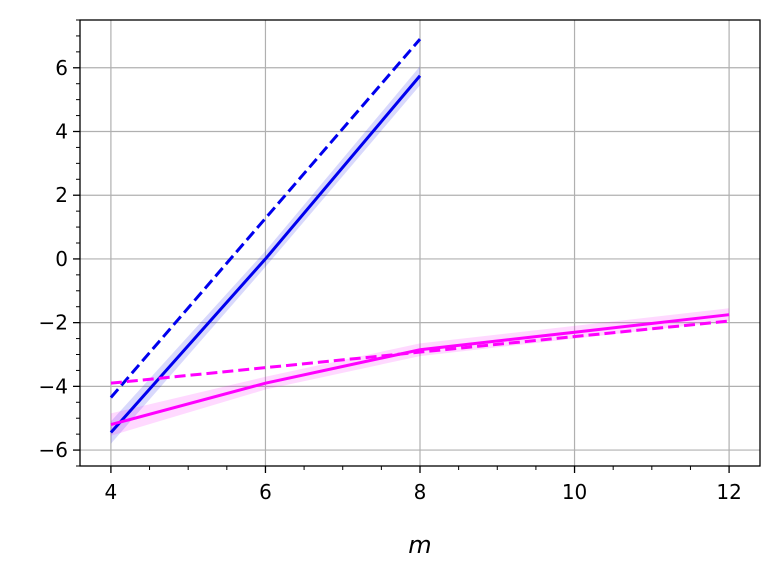 This screenshot has height=581, width=780. I want to click on y-tick-label-5: 4, so click(61, 132).